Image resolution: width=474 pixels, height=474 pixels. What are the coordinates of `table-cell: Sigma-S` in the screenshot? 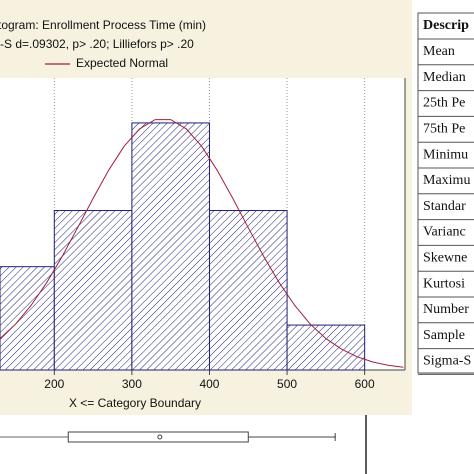 It's located at (447, 361).